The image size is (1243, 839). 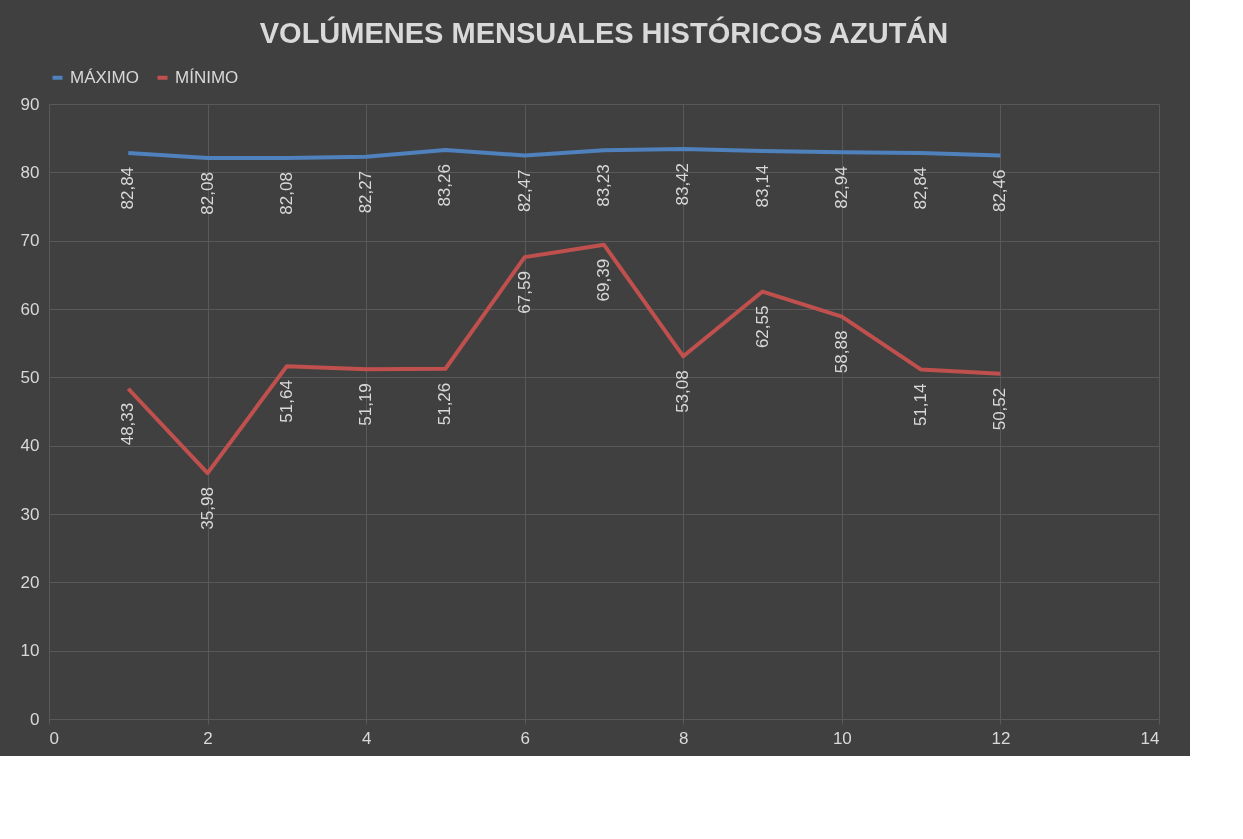 What do you see at coordinates (603, 185) in the screenshot?
I see `data-label: 83,23` at bounding box center [603, 185].